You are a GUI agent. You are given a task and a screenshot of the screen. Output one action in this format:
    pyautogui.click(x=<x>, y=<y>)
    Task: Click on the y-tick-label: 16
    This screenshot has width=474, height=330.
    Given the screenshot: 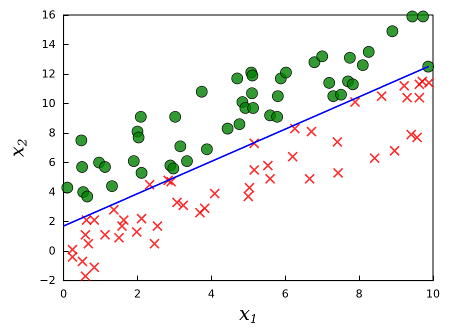 What is the action you would take?
    pyautogui.click(x=49, y=15)
    